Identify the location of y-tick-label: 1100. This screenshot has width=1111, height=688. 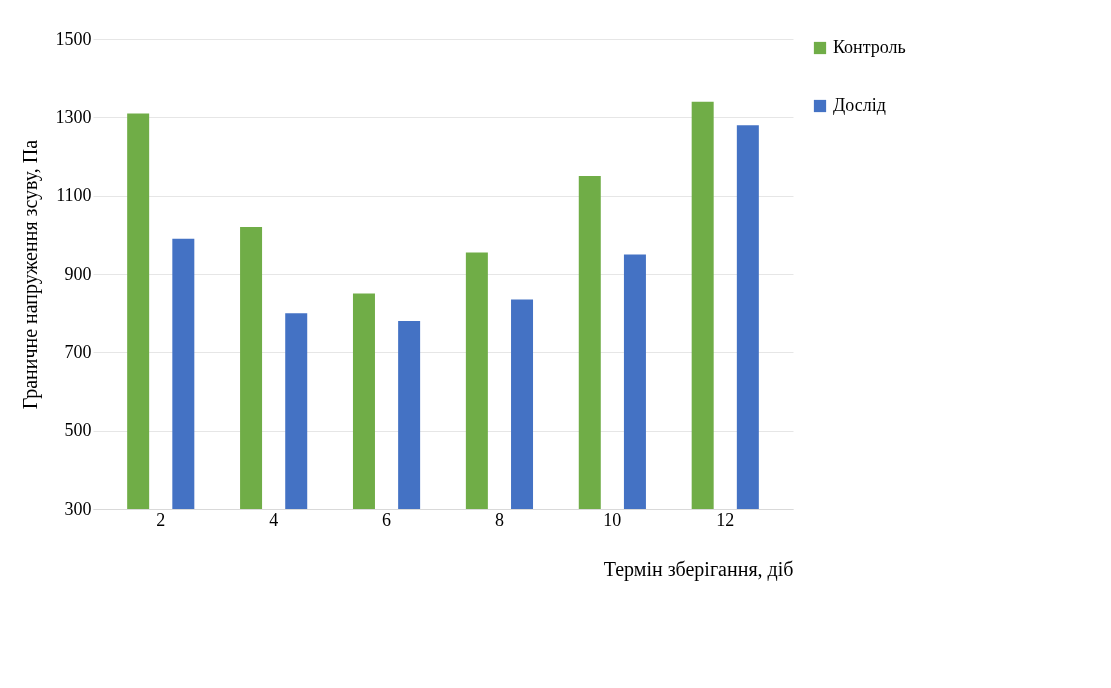
(74, 195).